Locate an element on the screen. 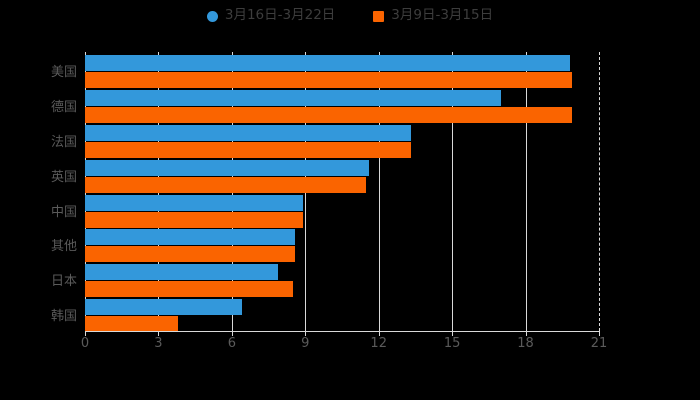 This screenshot has height=400, width=700. bar-美国-series-0 is located at coordinates (327, 63).